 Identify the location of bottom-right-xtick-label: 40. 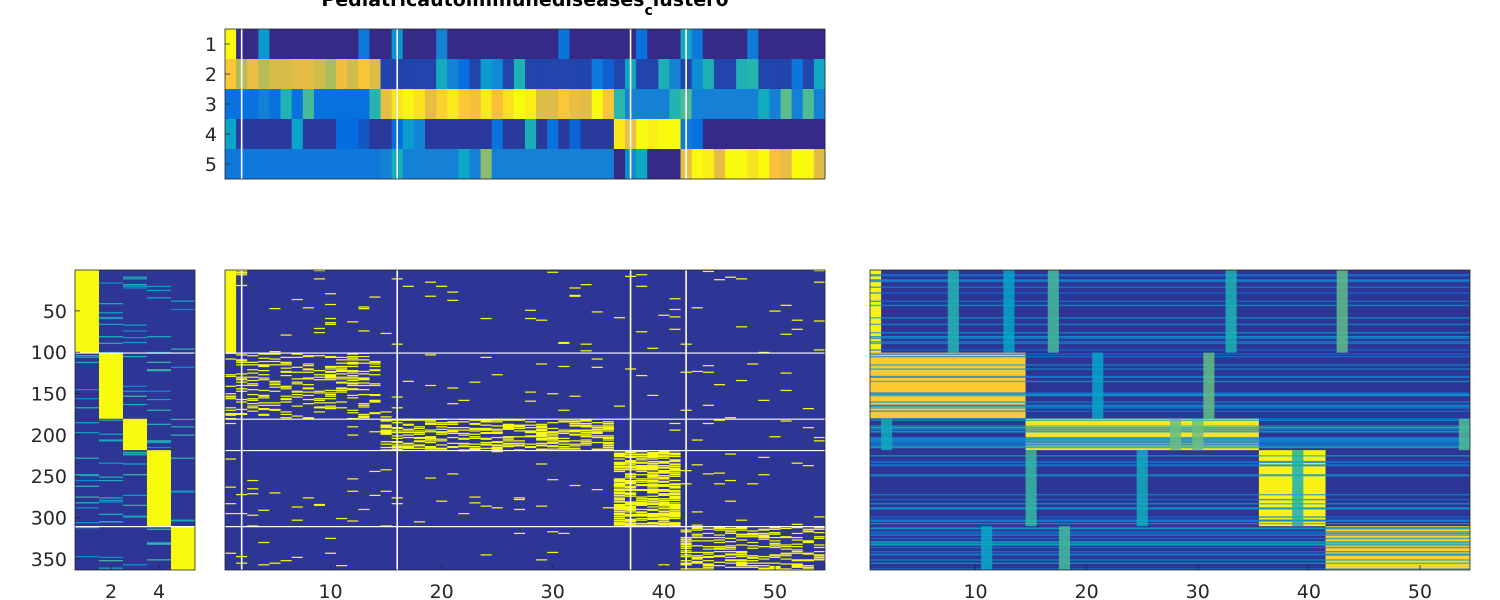
(1309, 590).